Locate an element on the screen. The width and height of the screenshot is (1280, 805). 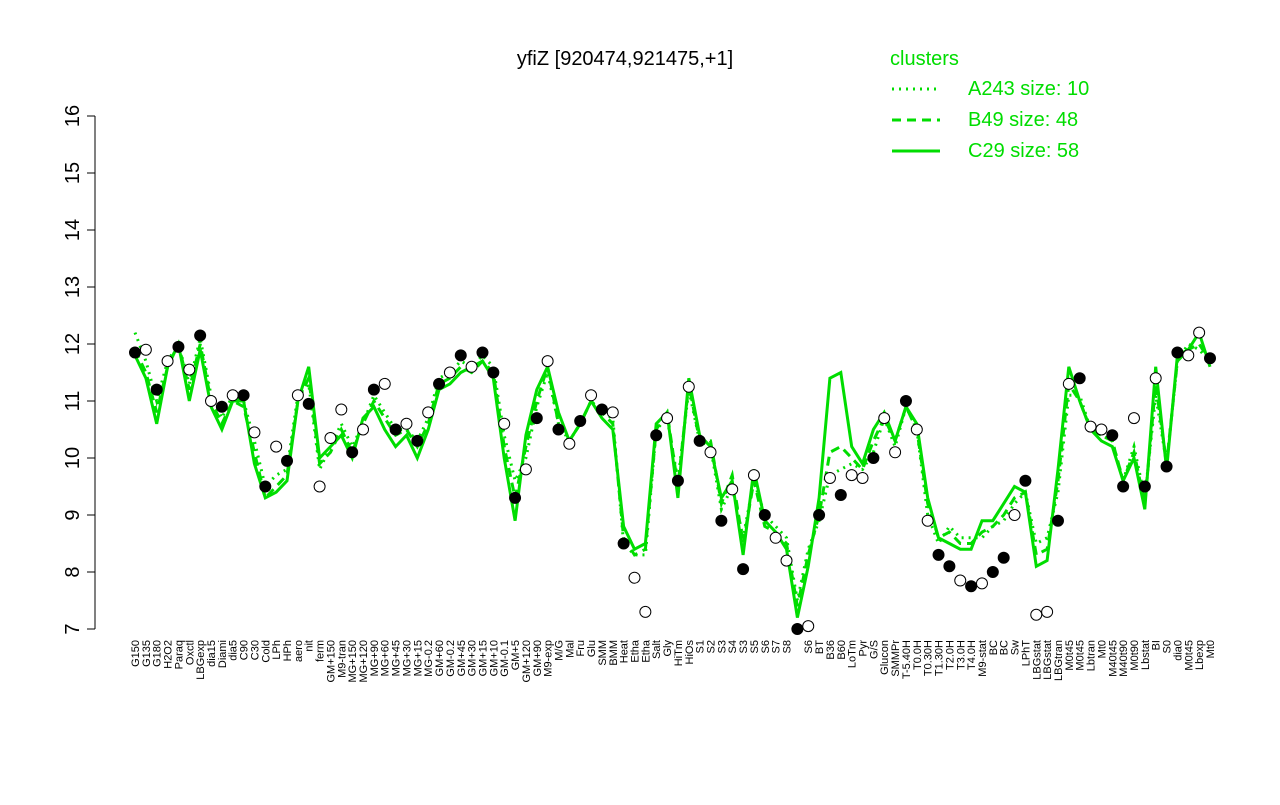
x-tick-label: S5 is located at coordinates (755, 646).